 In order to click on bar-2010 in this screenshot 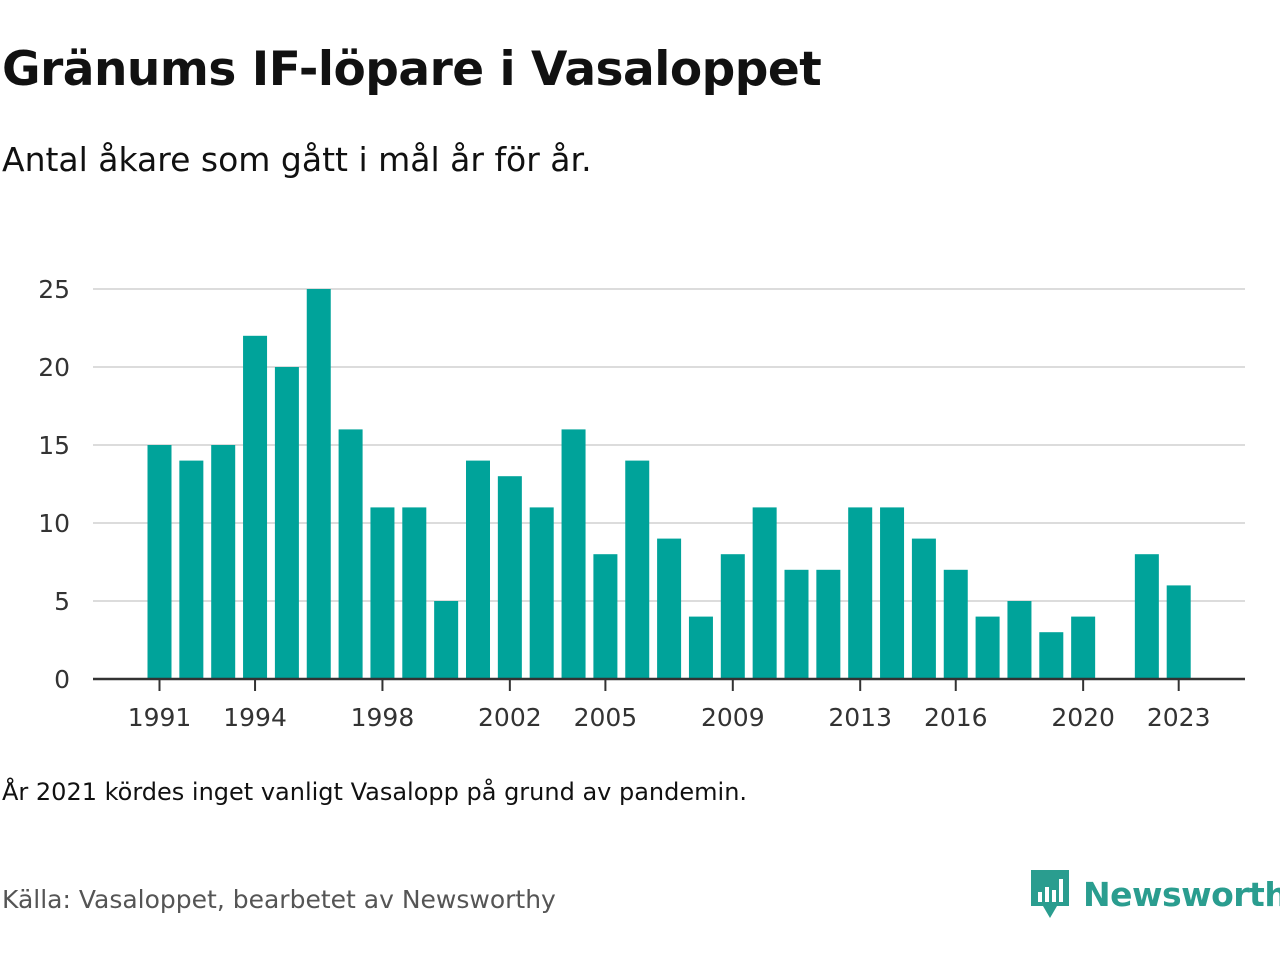, I will do `click(764, 593)`.